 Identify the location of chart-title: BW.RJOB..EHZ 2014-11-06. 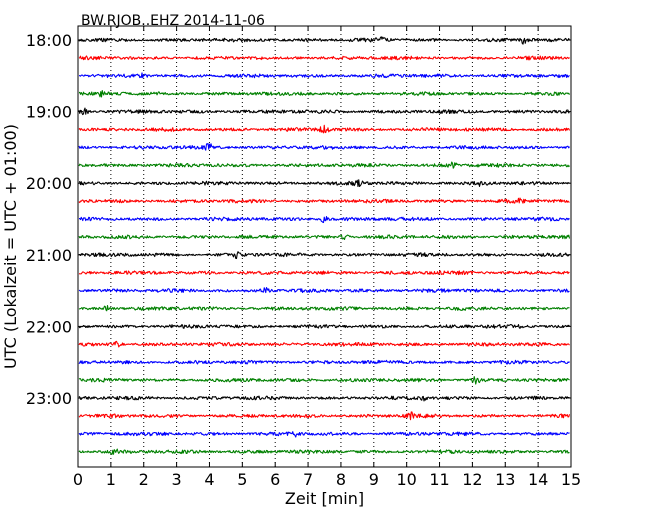
(173, 21).